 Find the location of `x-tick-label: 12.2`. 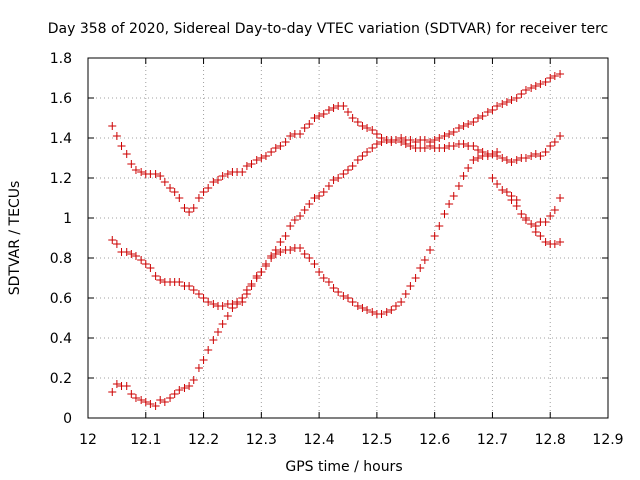

x-tick-label: 12.2 is located at coordinates (203, 440).